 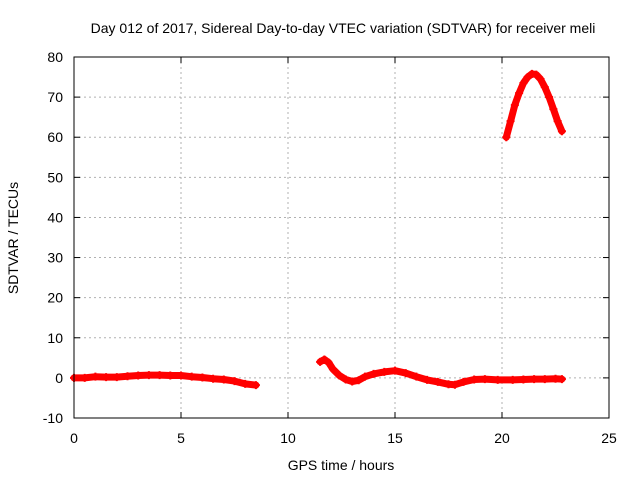 I want to click on y-tick-label: 0, so click(x=59, y=378).